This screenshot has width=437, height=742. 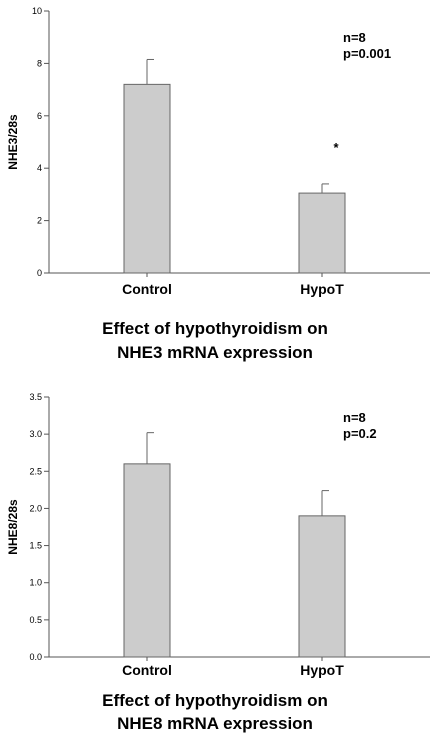 I want to click on y-axis-label: NHE8/28s, so click(x=13, y=527).